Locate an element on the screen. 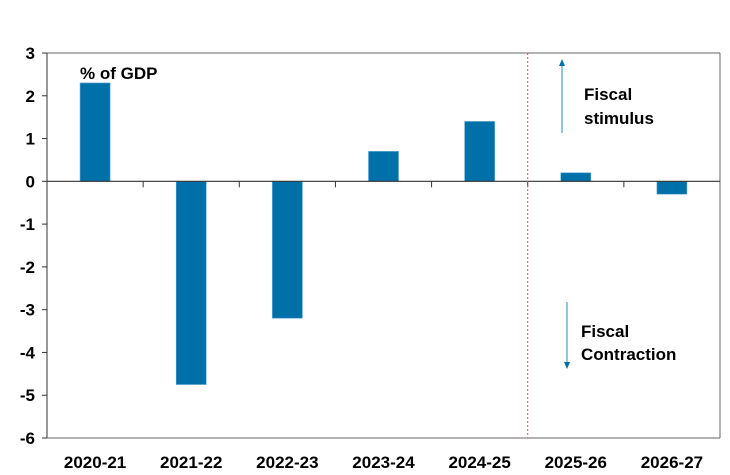 The width and height of the screenshot is (730, 475). y-tick-label: 0 is located at coordinates (30, 181).